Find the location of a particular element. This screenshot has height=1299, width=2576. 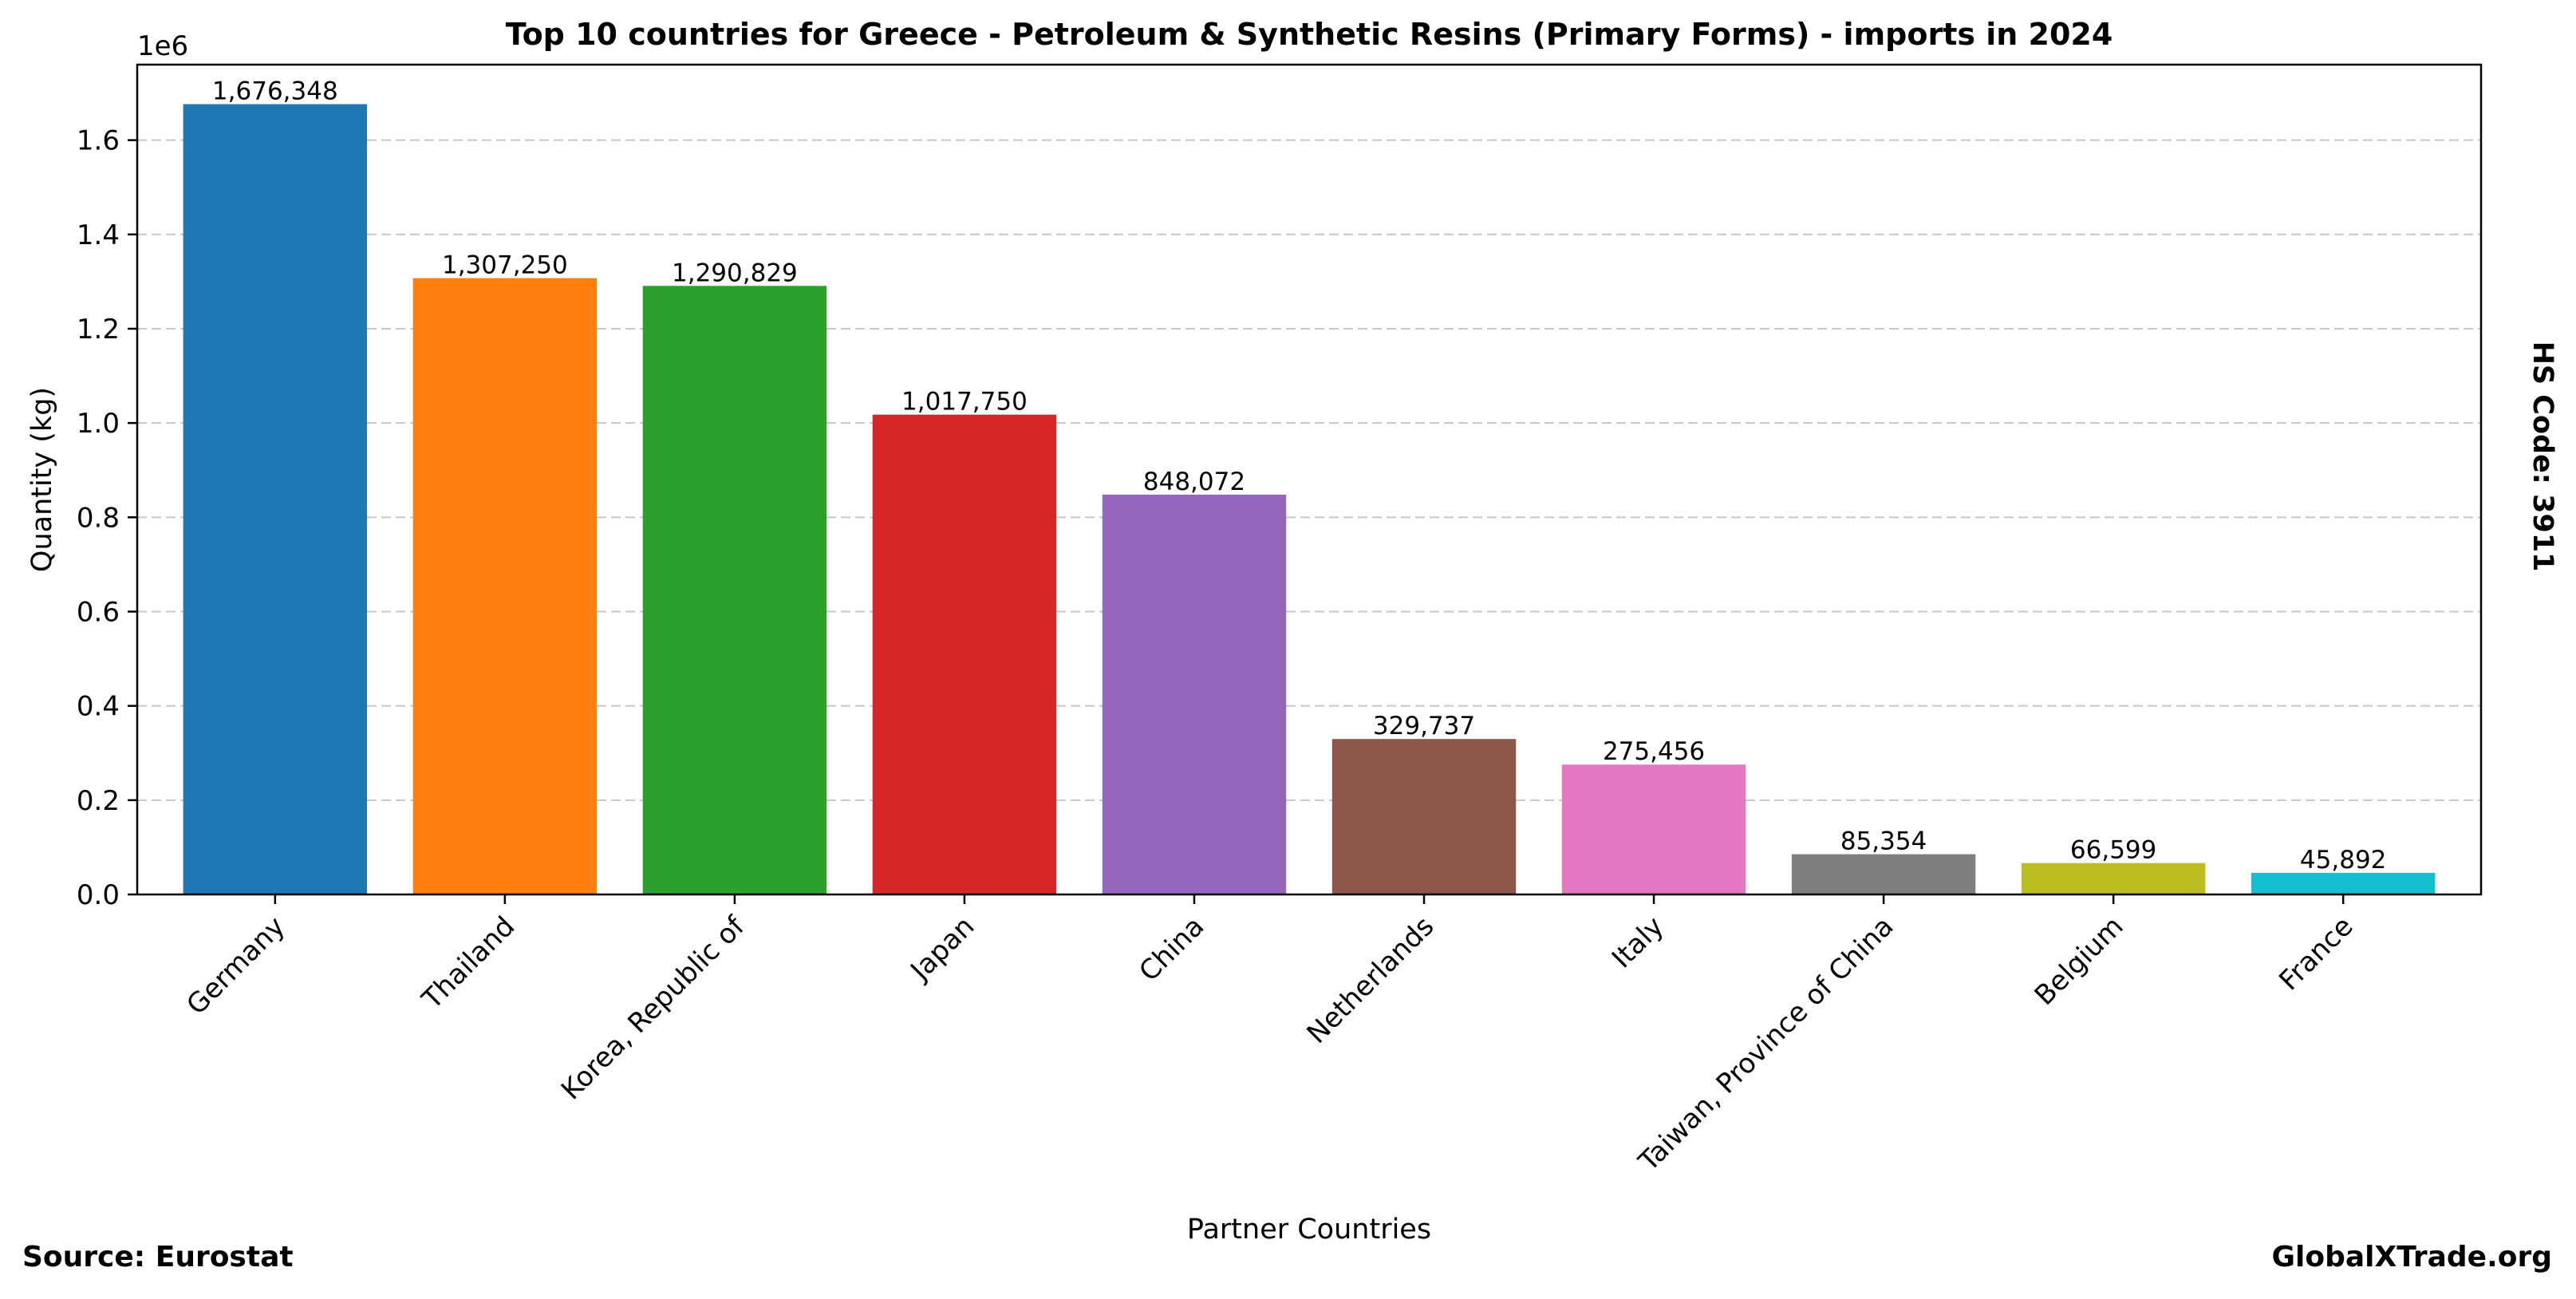

x-tick-label: Korea, Republic of is located at coordinates (653, 1008).